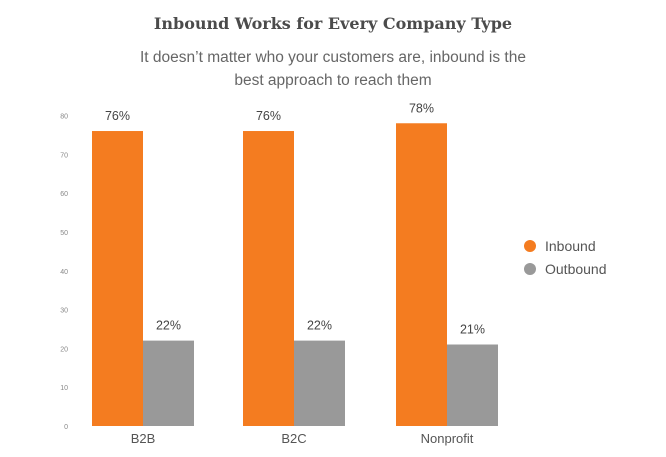 Image resolution: width=666 pixels, height=457 pixels. Describe the element at coordinates (570, 245) in the screenshot. I see `legend-label-inbound: Inbound` at that location.